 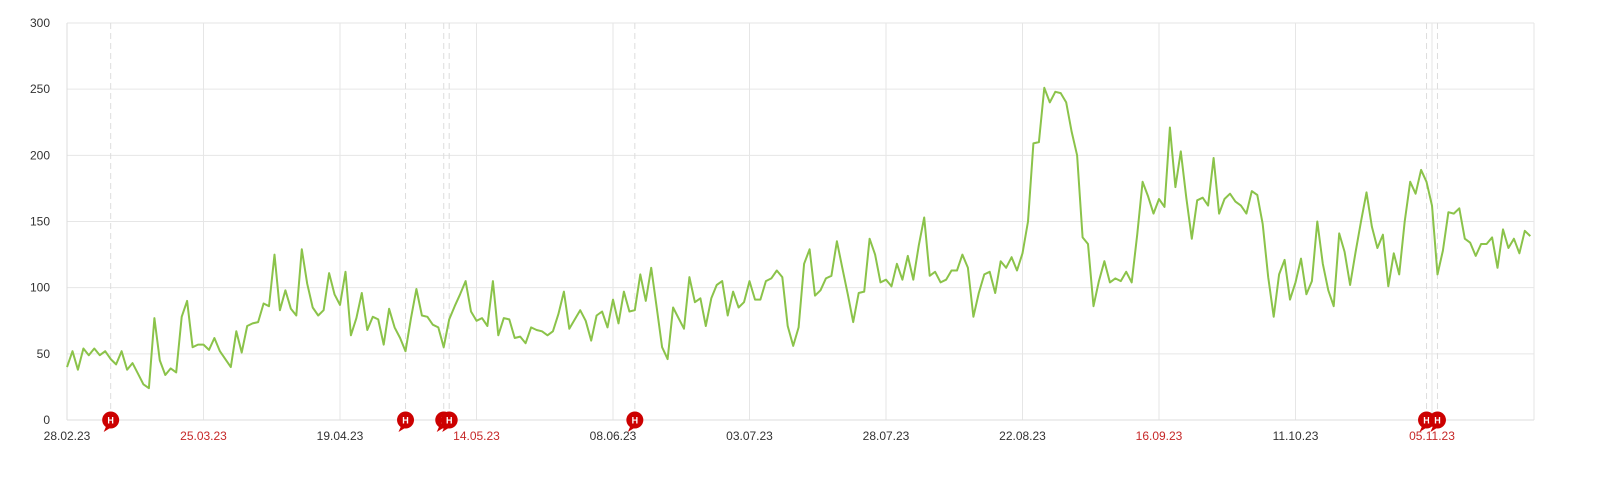 I want to click on y-axis: 0 50 100 150 200 250 300, so click(x=40, y=221).